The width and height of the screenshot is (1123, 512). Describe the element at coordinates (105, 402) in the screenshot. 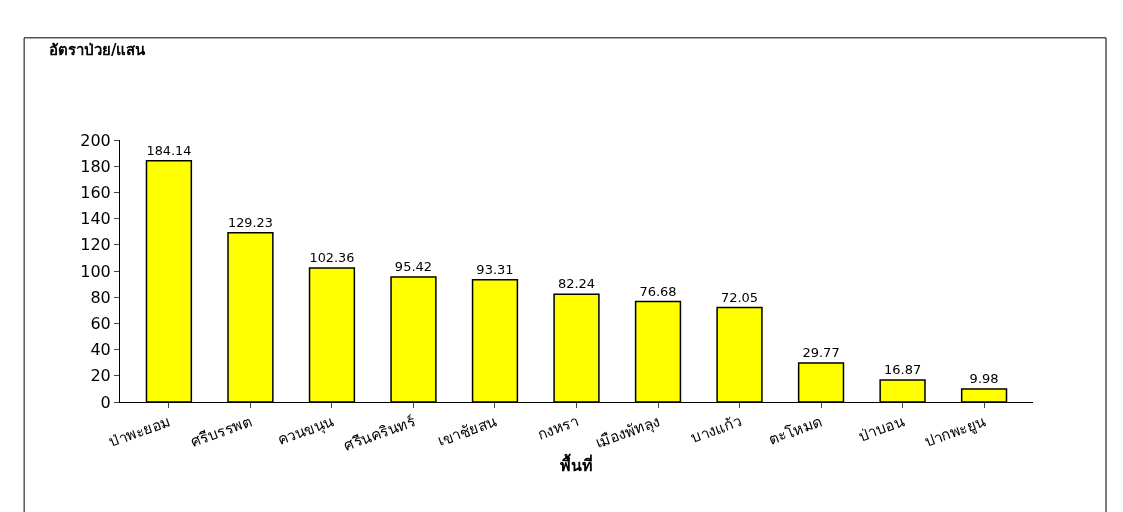

I see `y-tick-label: 0` at that location.